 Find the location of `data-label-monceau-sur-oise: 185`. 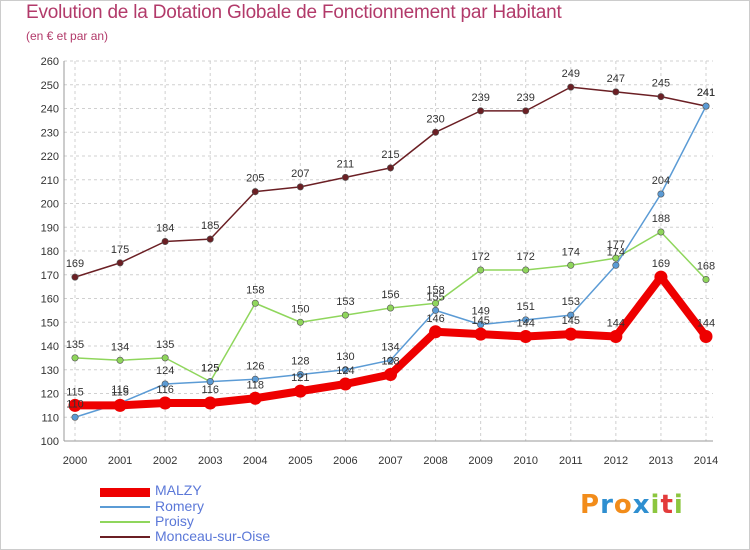

data-label-monceau-sur-oise: 185 is located at coordinates (210, 226).